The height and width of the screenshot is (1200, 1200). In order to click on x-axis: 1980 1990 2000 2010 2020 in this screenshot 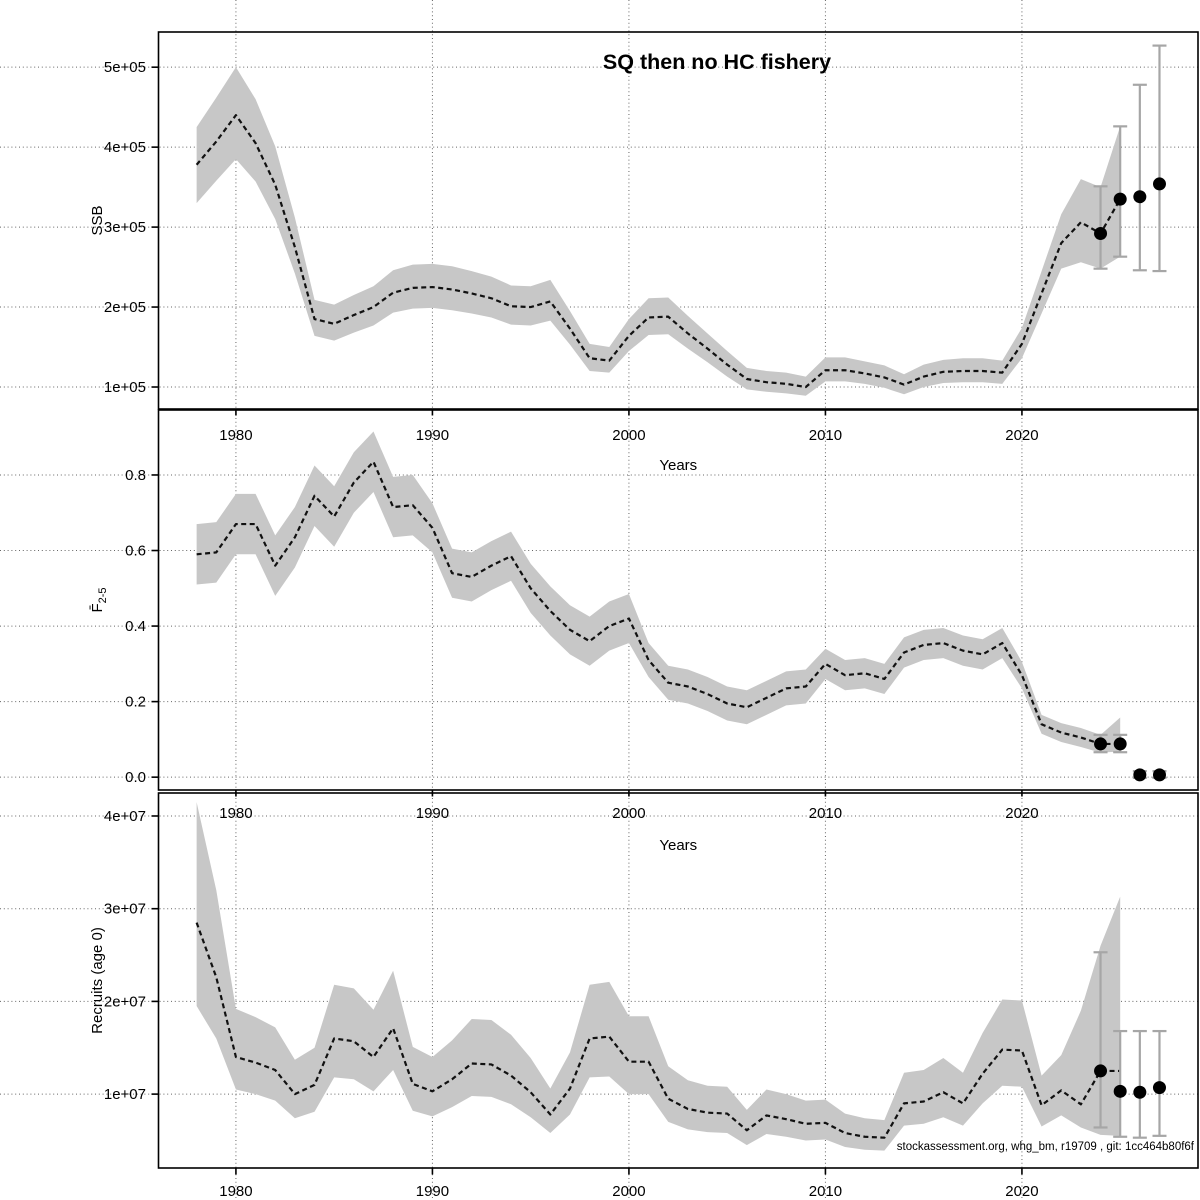, I will do `click(629, 1184)`.